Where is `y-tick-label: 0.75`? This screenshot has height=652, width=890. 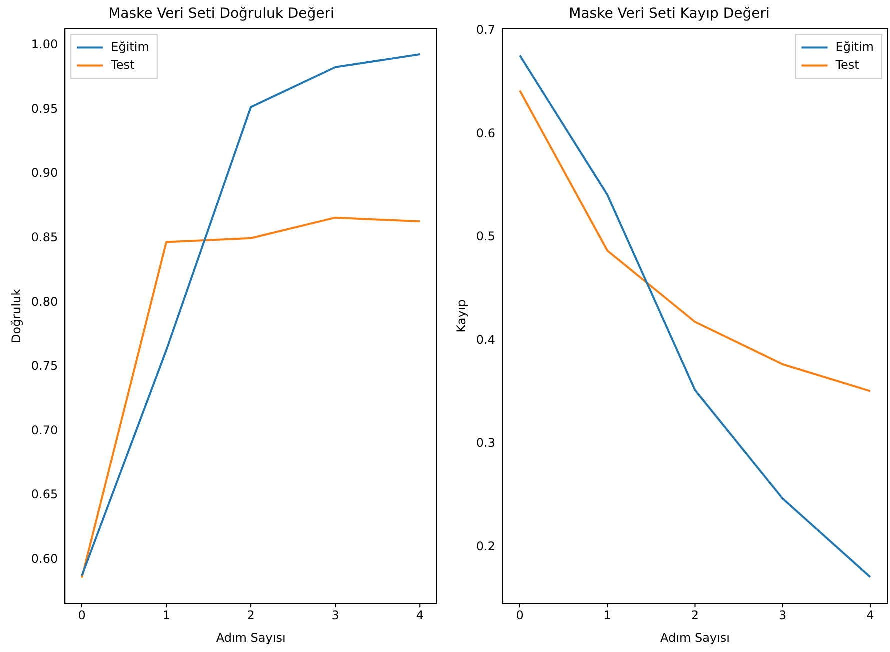 y-tick-label: 0.75 is located at coordinates (44, 366).